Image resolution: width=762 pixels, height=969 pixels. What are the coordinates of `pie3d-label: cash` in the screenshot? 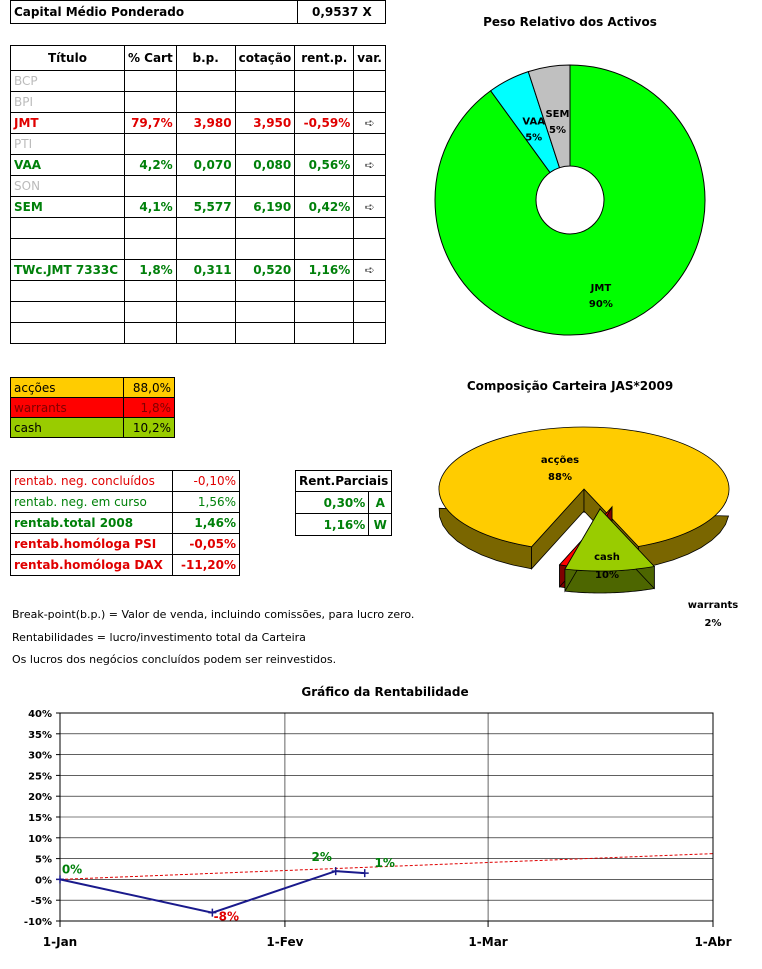 It's located at (607, 557).